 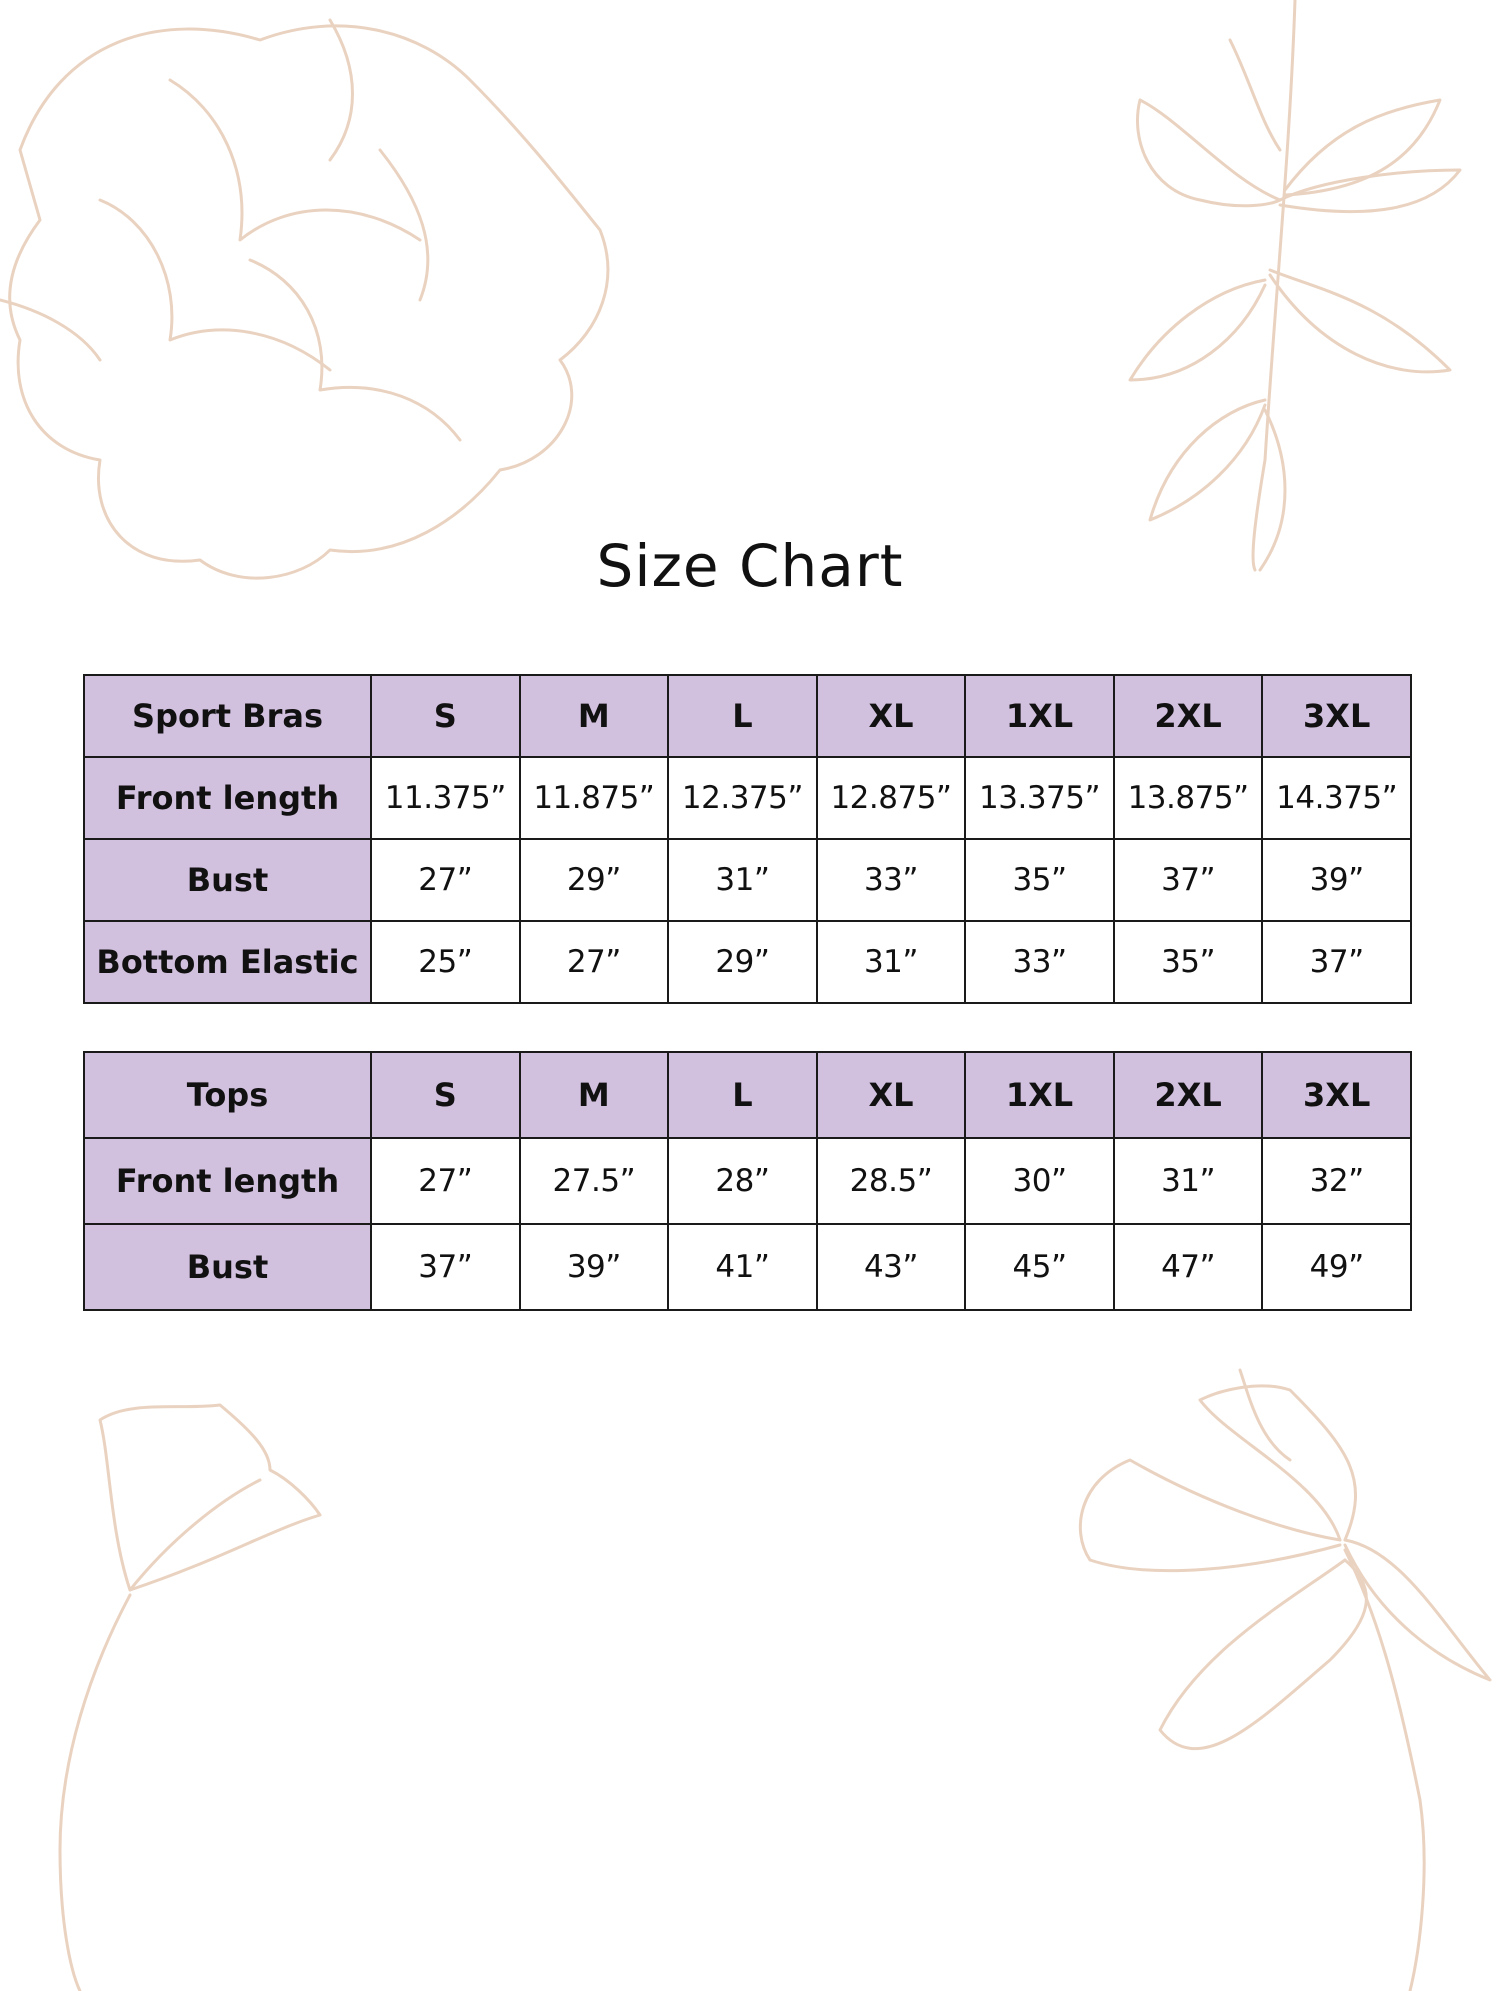 What do you see at coordinates (1285, 1679) in the screenshot?
I see `flower-illustration-bottom-right` at bounding box center [1285, 1679].